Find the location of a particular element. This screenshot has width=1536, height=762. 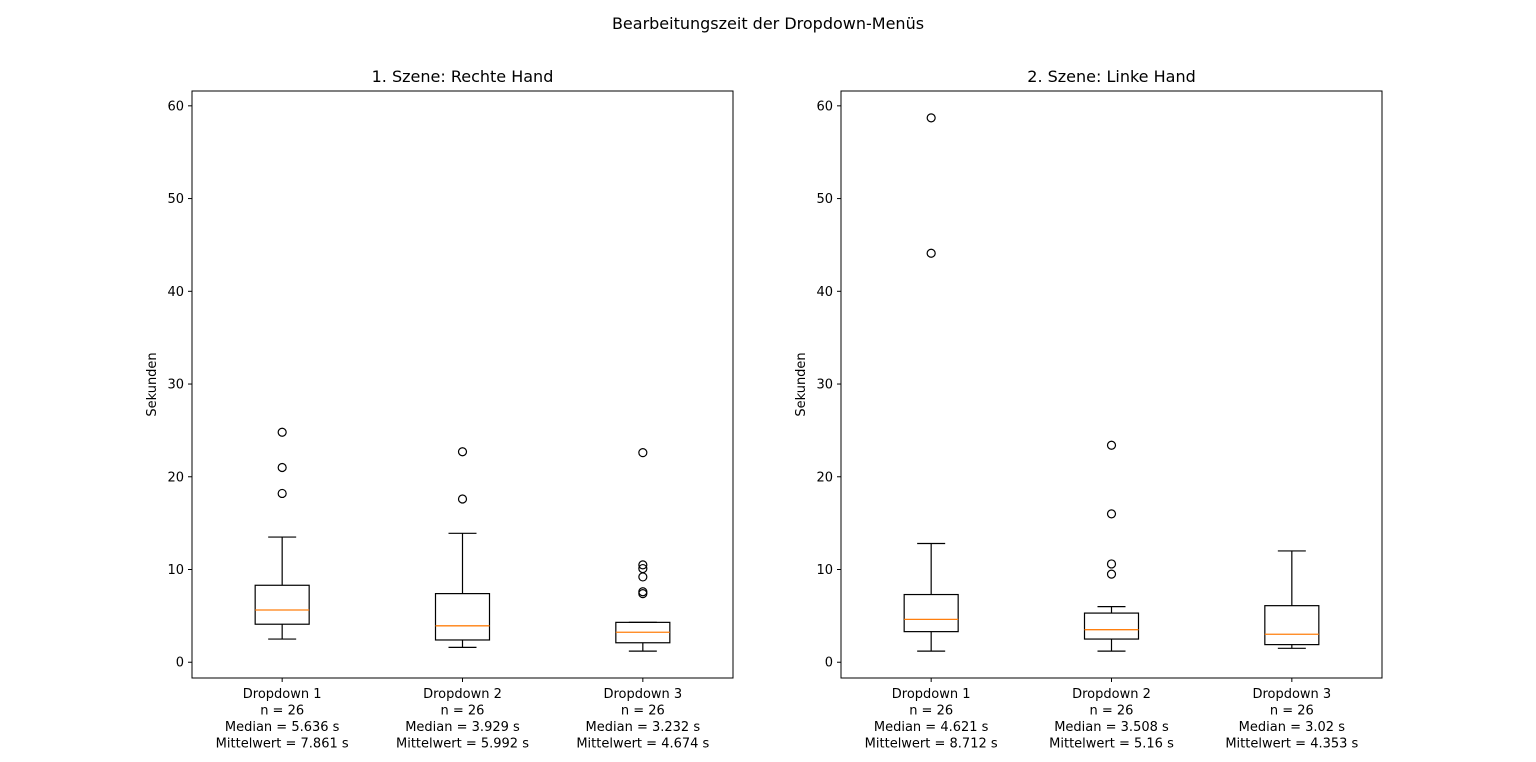

x-tick-label: Mittelwert = 5.16 s is located at coordinates (1111, 744).